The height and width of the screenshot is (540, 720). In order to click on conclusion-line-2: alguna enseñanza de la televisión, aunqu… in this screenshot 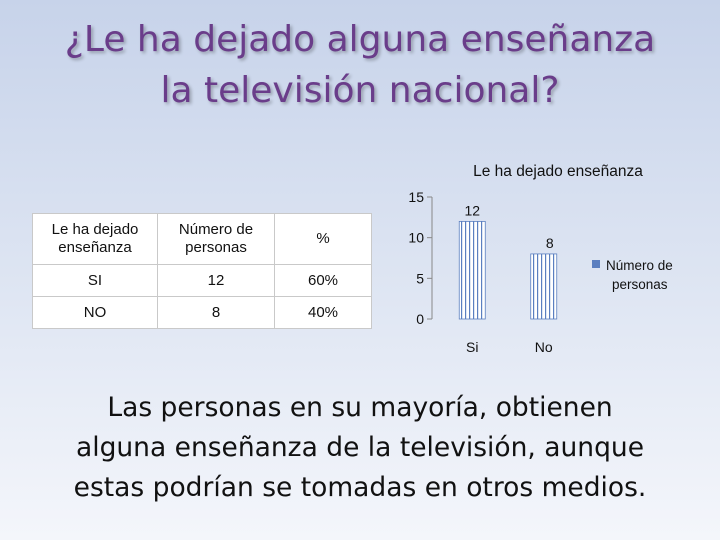, I will do `click(360, 447)`.